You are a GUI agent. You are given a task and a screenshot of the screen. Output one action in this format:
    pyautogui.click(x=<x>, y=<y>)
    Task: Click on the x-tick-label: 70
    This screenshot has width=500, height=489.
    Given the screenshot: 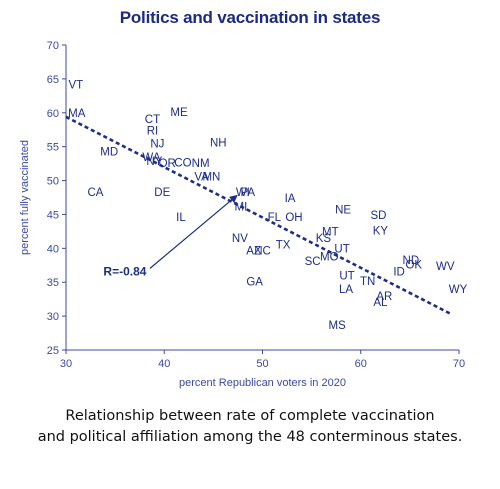 What is the action you would take?
    pyautogui.click(x=459, y=364)
    